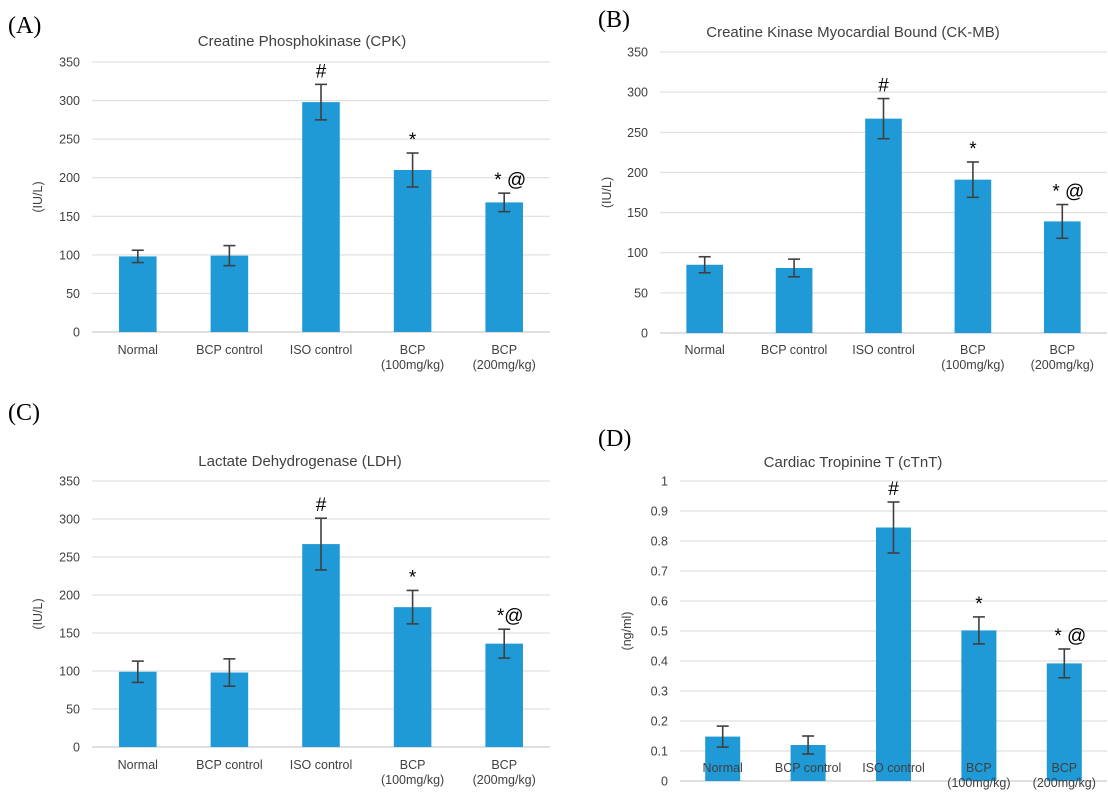 The height and width of the screenshot is (794, 1108). I want to click on y-axis-label: (ng/ml), so click(627, 631).